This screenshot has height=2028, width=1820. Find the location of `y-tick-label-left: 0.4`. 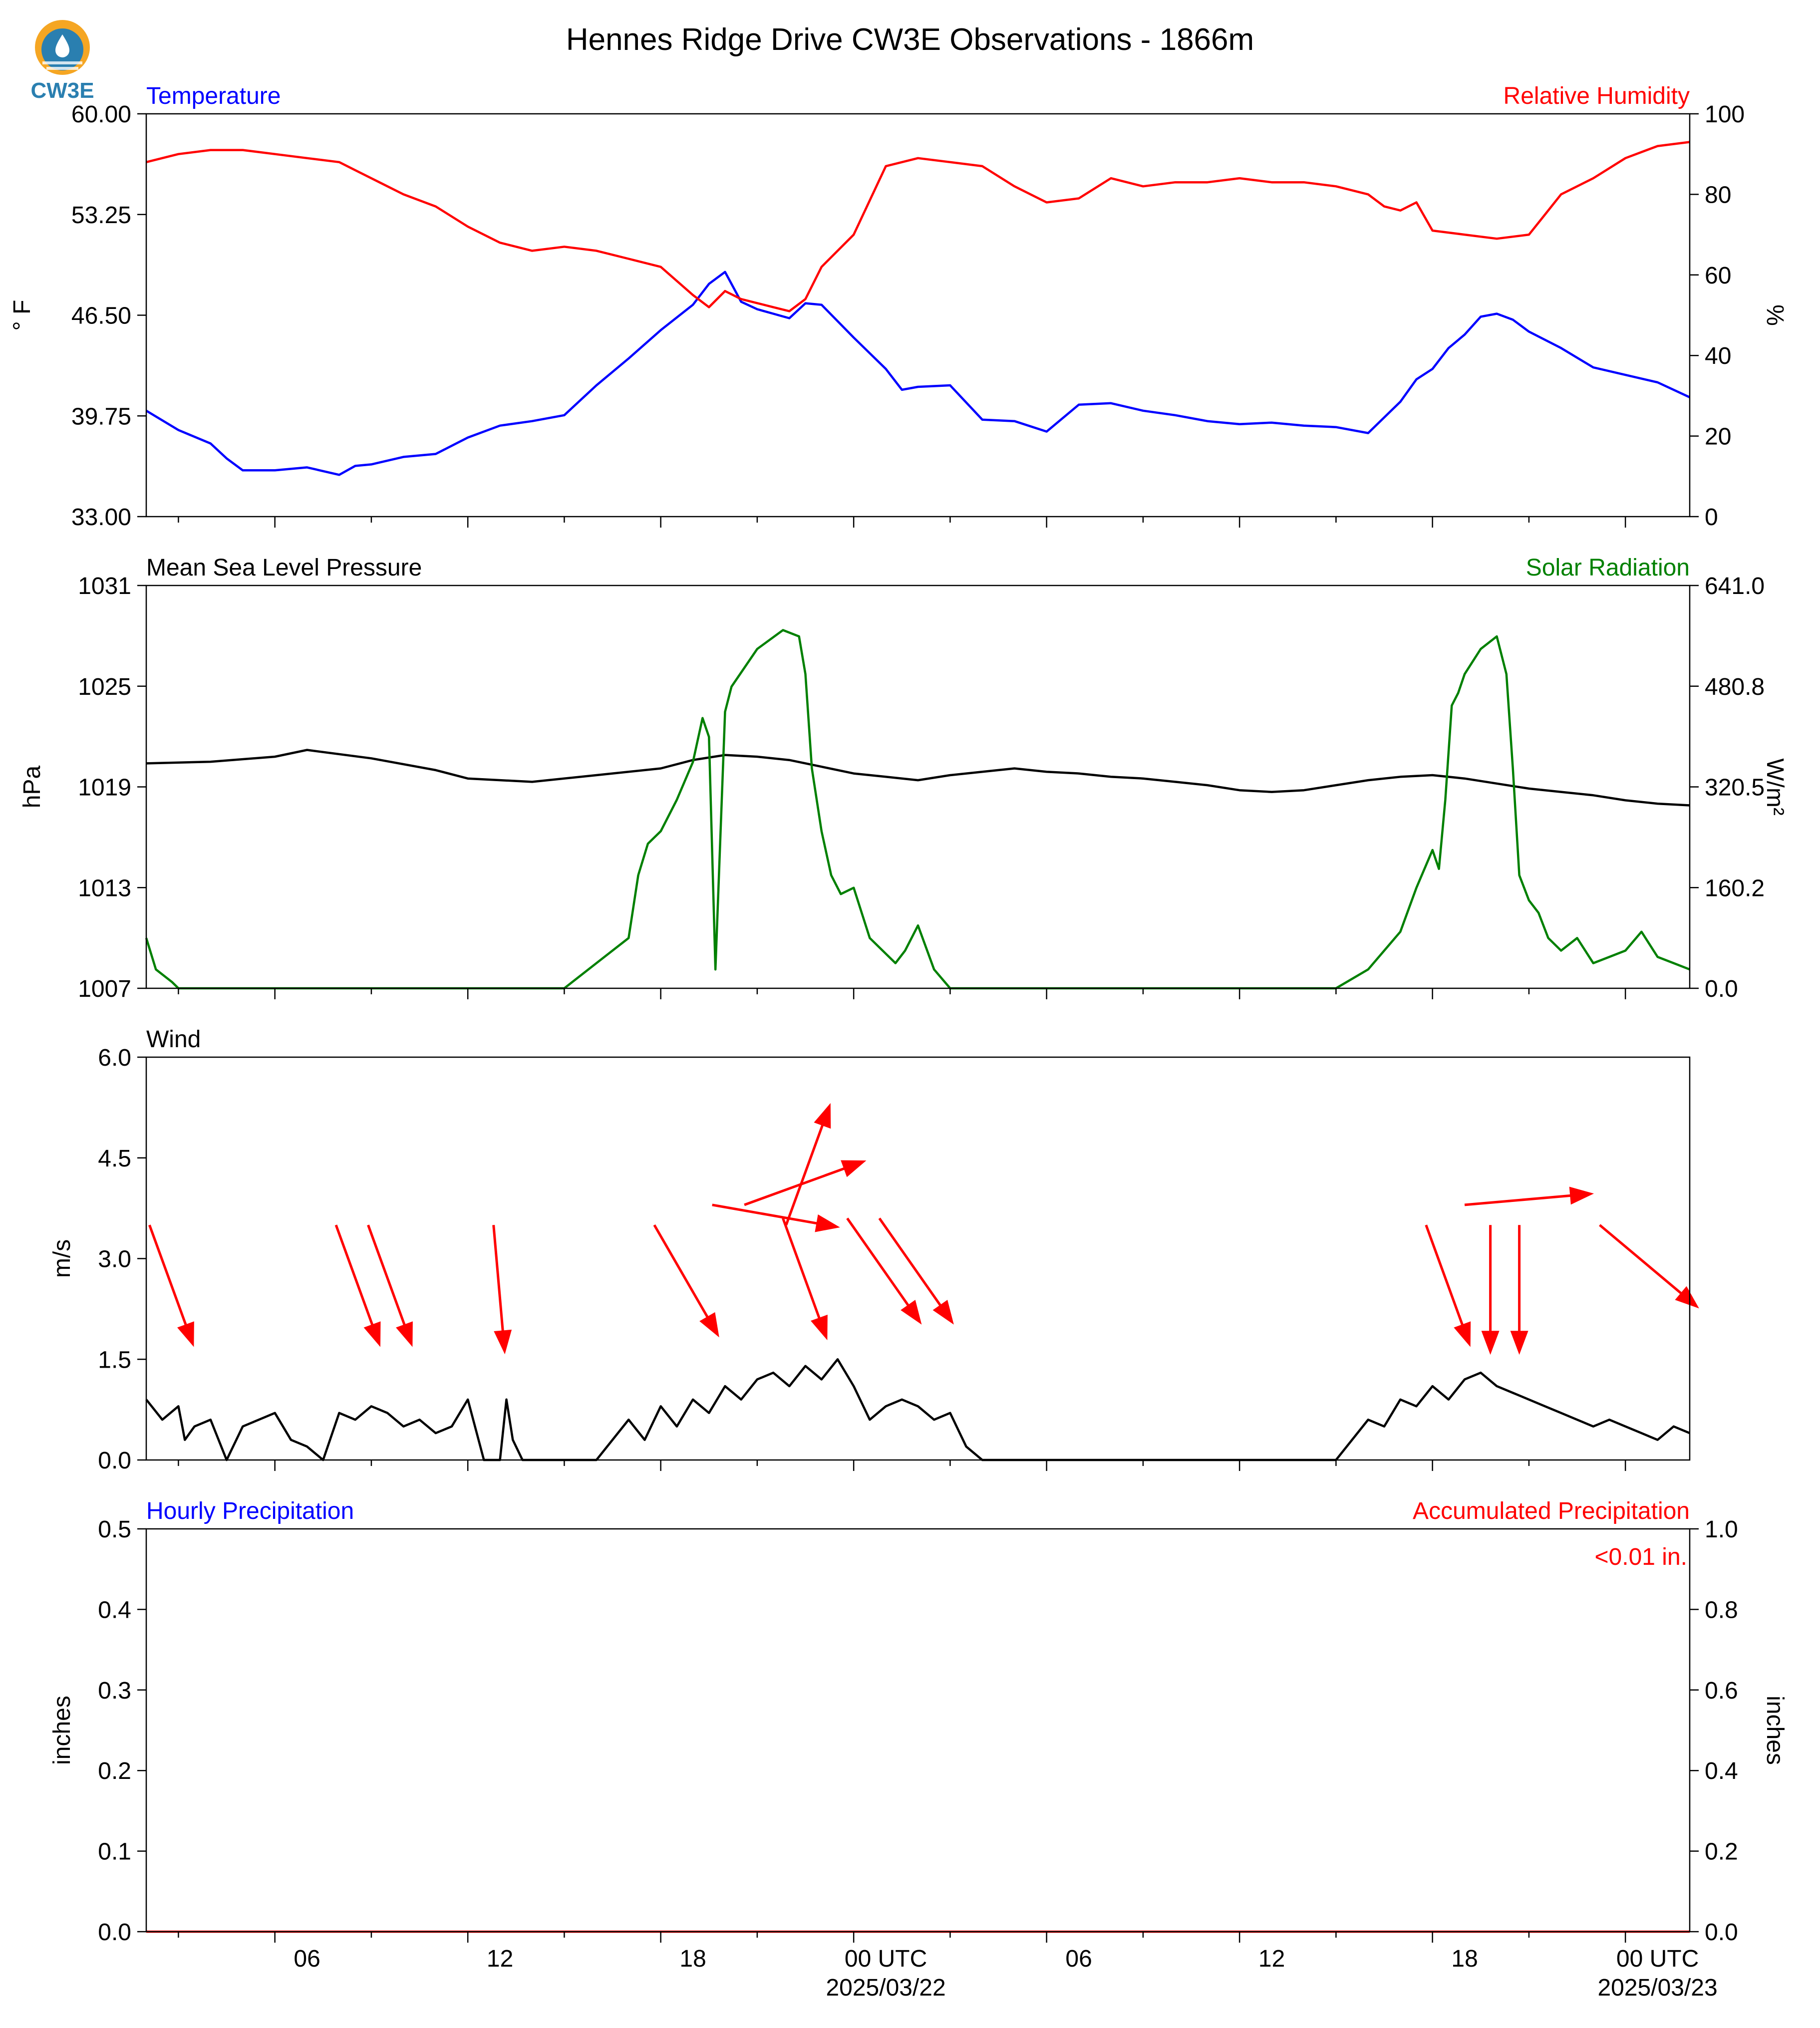

y-tick-label-left: 0.4 is located at coordinates (114, 1610).